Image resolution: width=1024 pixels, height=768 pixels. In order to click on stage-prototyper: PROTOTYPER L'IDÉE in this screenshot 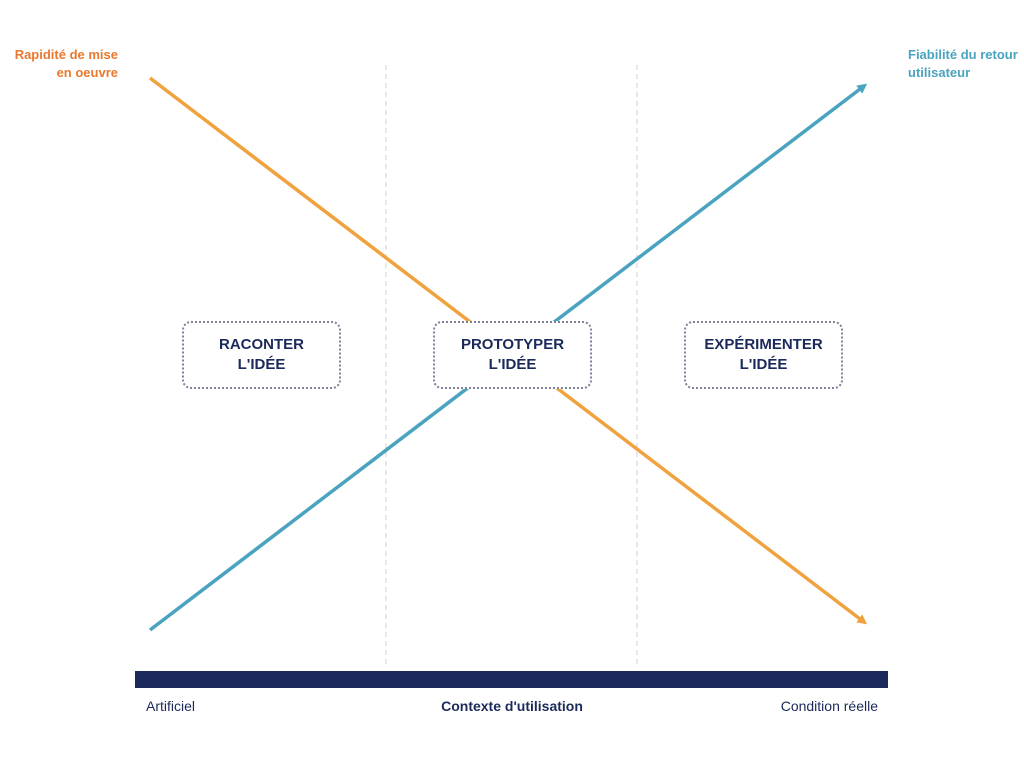, I will do `click(512, 355)`.